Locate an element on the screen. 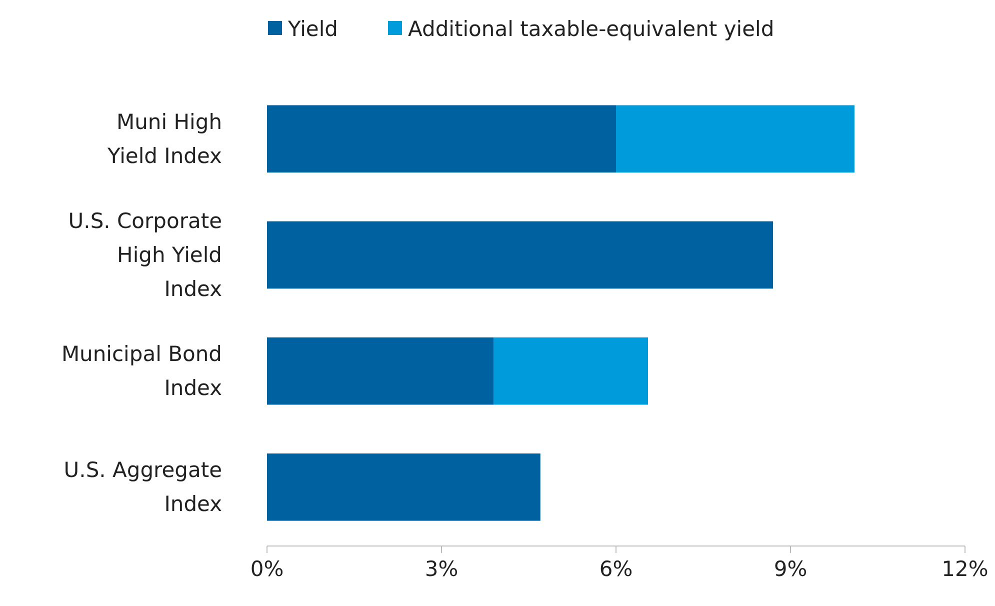 The height and width of the screenshot is (606, 995). legend-label: Additional taxable-equivalent yield is located at coordinates (591, 29).